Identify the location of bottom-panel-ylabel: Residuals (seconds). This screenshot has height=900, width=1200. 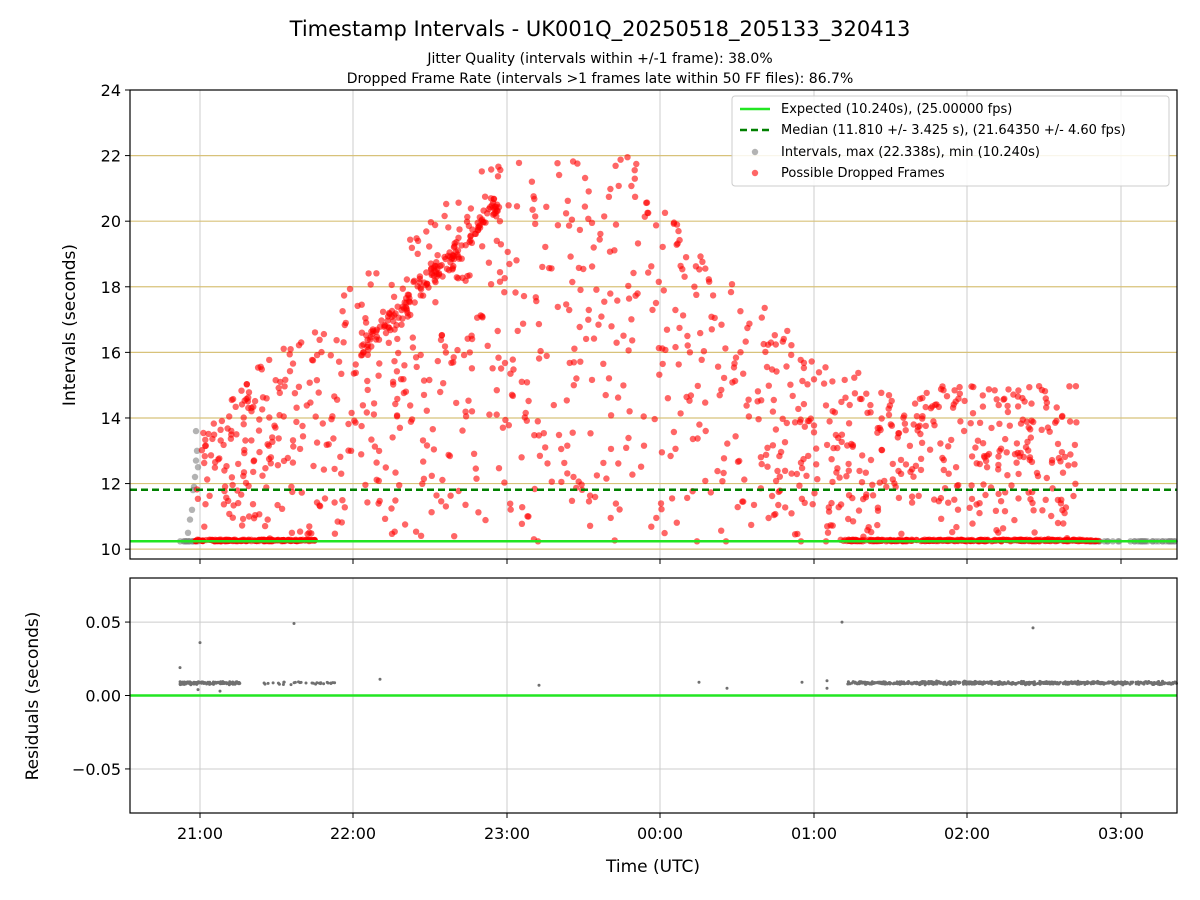
(33, 696).